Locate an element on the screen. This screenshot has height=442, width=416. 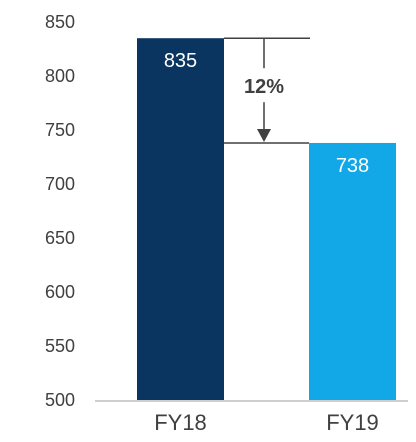
y-tick-label: 600 is located at coordinates (60, 292).